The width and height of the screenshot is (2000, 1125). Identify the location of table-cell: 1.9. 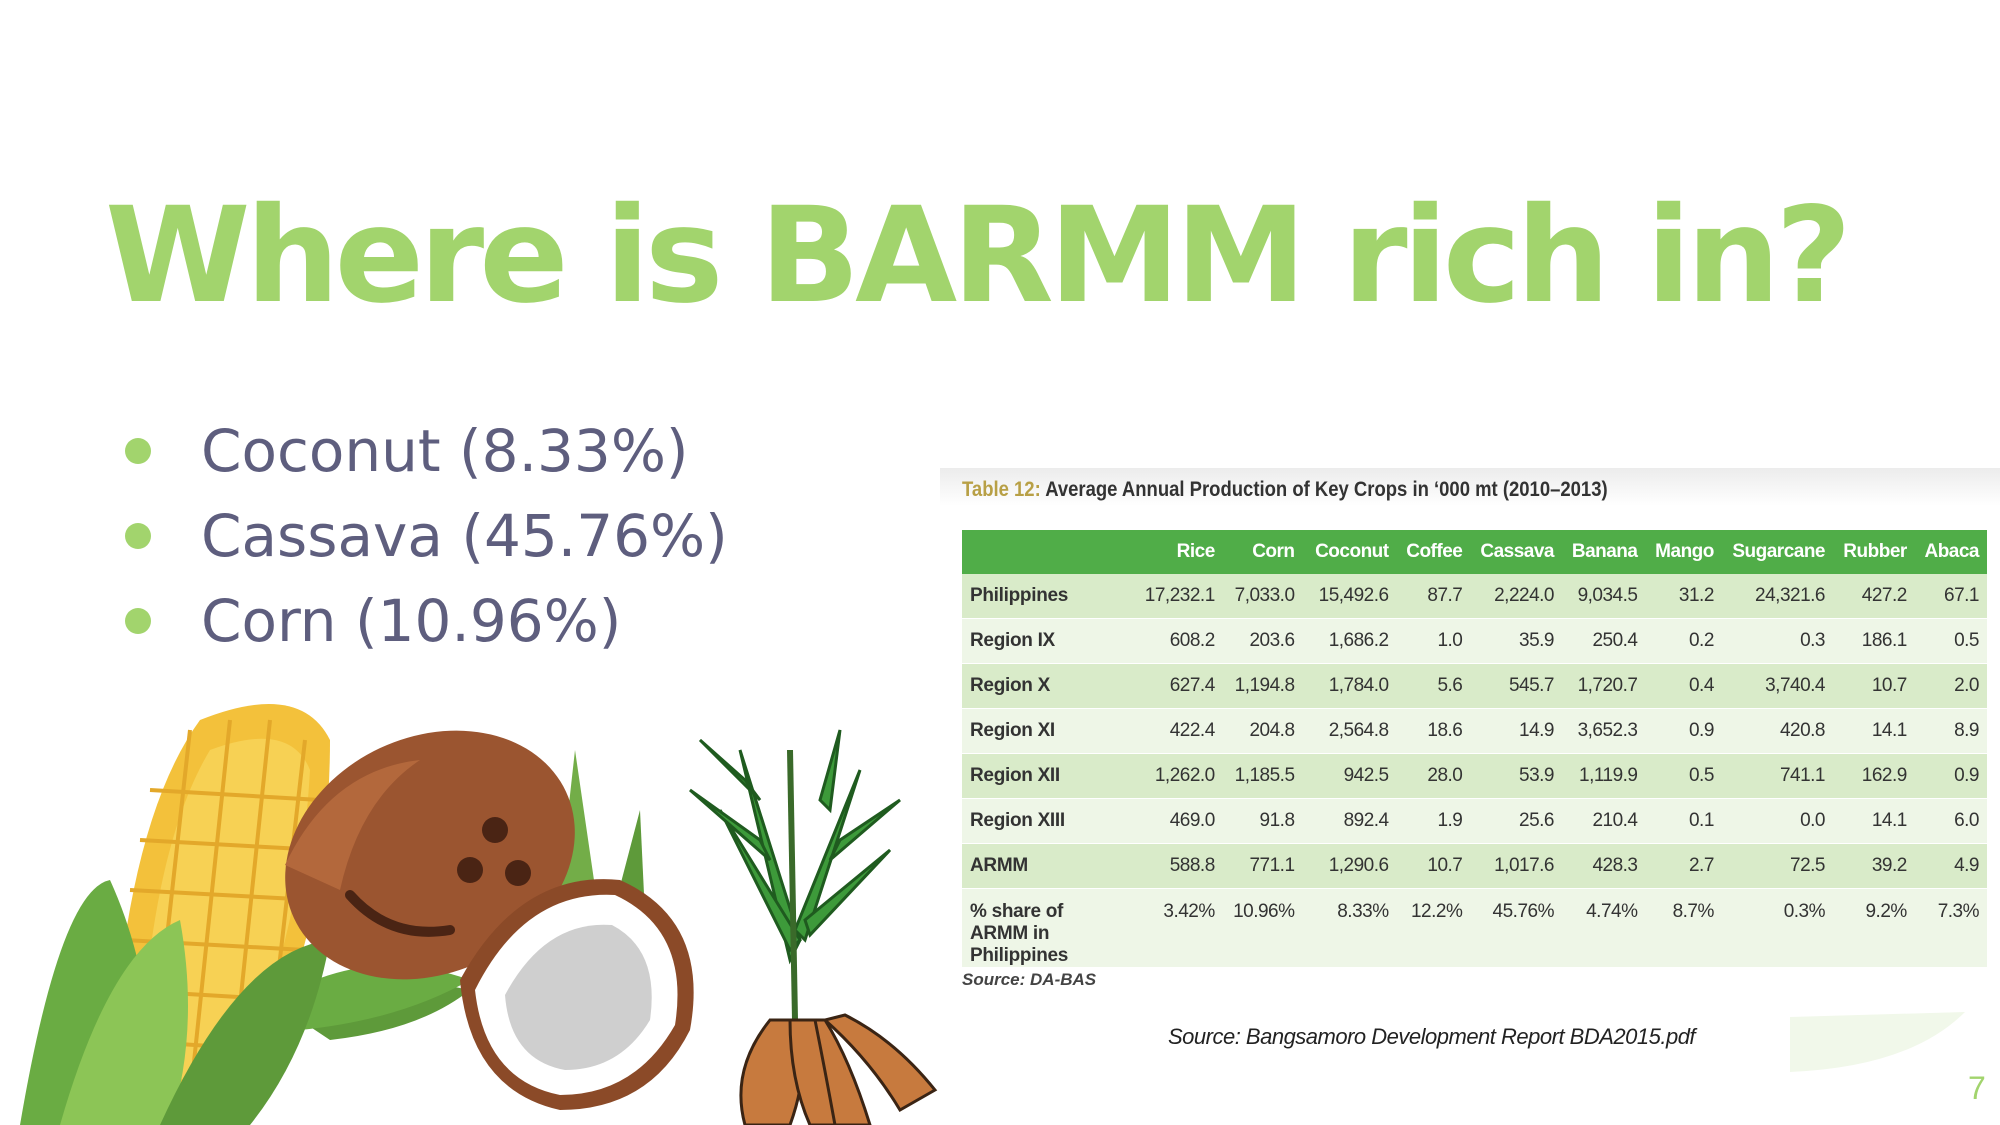
(1433, 821).